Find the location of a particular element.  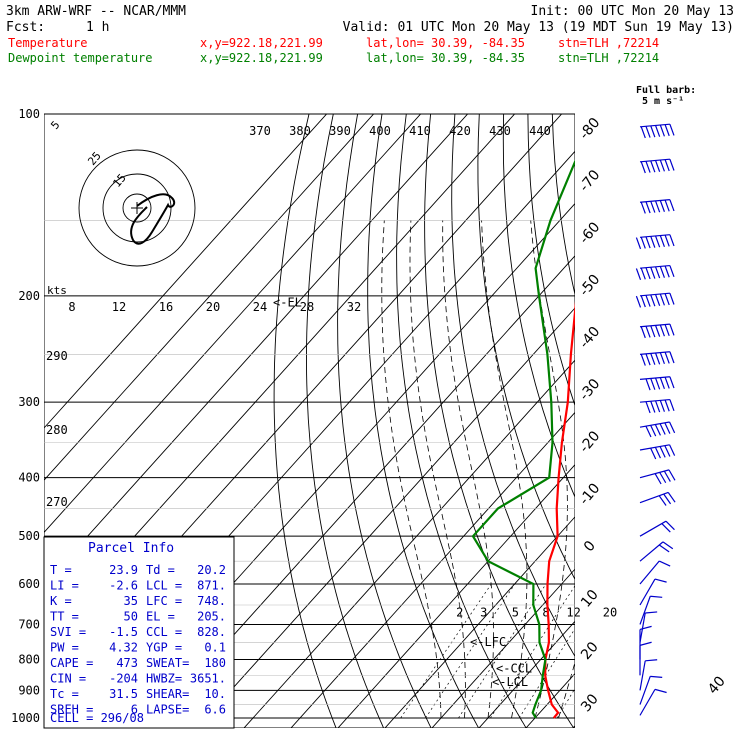

wind-legend: Full barb:5 m s⁻¹ is located at coordinates (666, 96).